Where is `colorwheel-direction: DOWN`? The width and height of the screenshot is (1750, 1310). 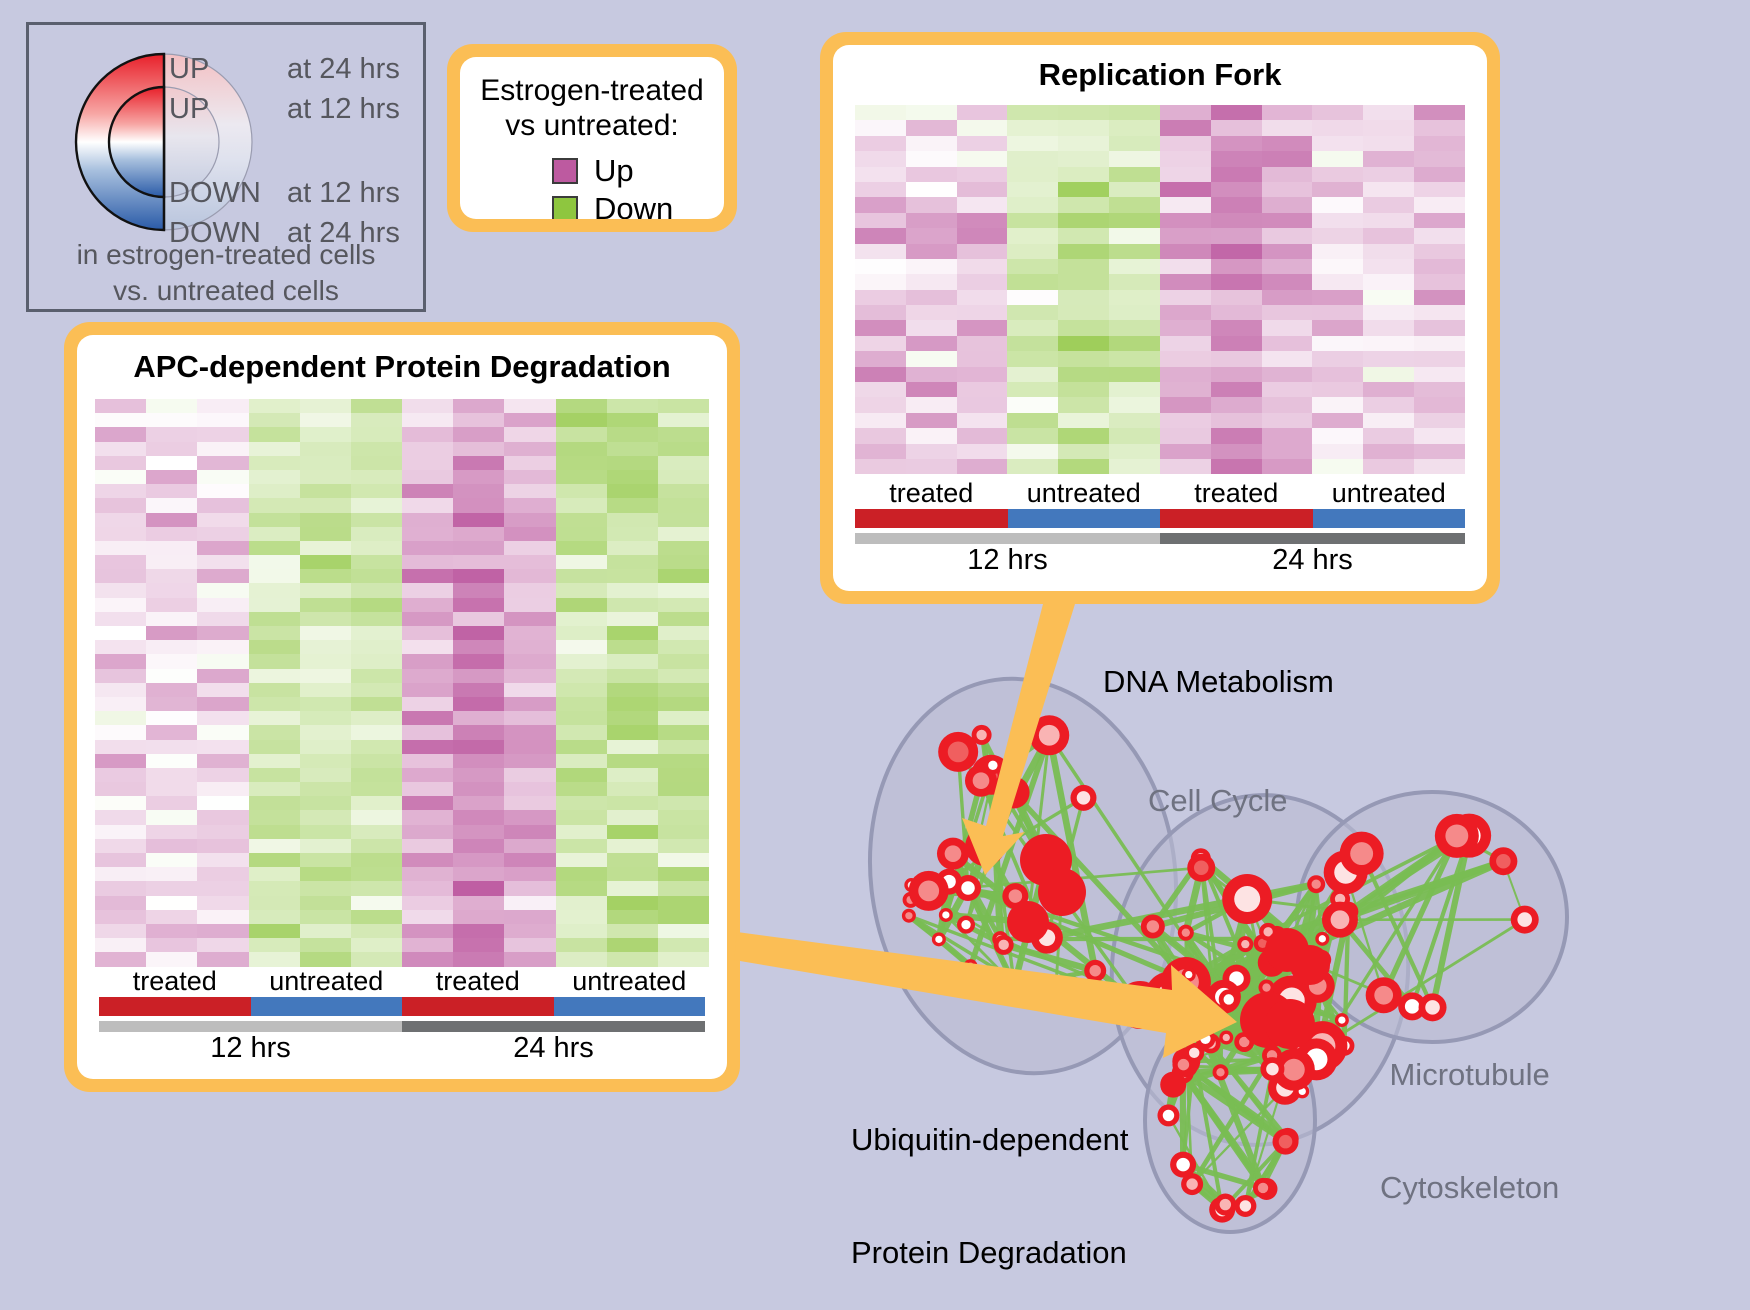
colorwheel-direction: DOWN is located at coordinates (228, 193).